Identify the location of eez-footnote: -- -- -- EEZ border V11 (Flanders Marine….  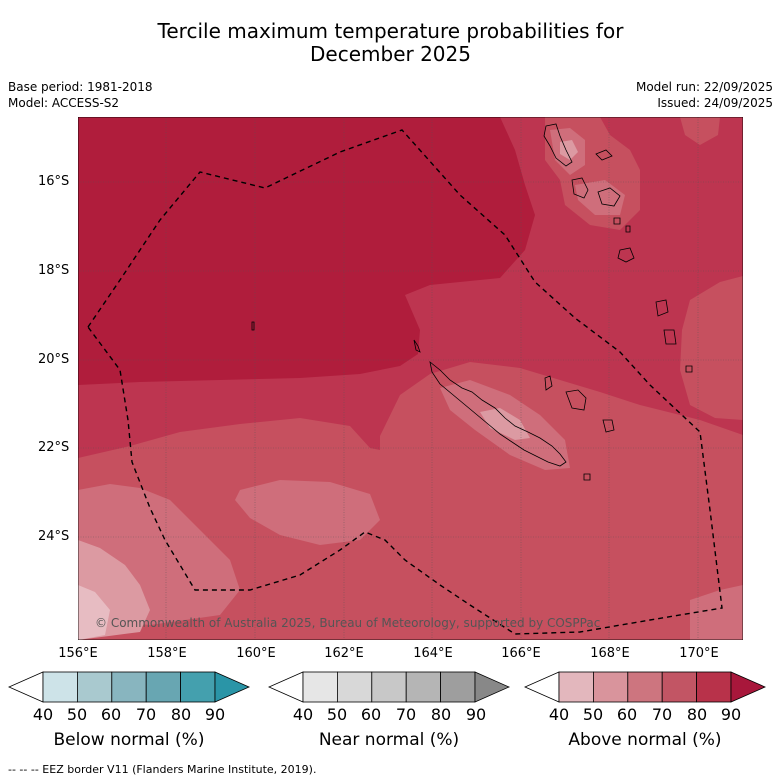
(162, 769).